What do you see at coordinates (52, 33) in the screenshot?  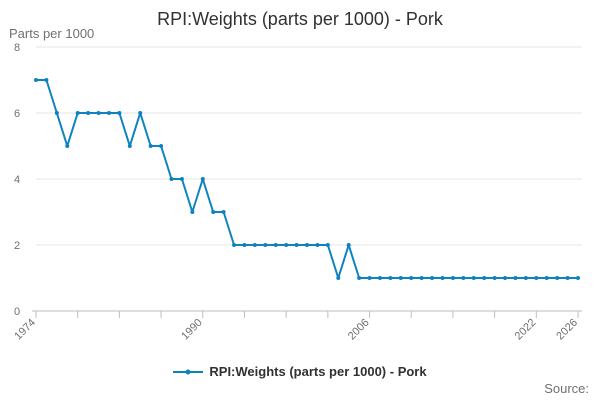 I see `y-axis-label: Parts per 1000` at bounding box center [52, 33].